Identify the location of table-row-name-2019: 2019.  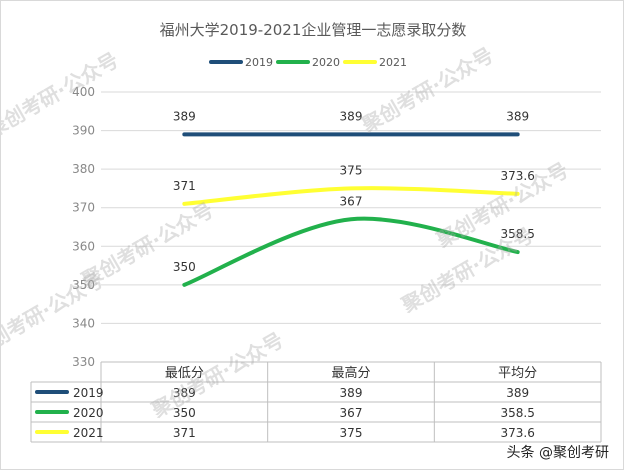
(88, 393).